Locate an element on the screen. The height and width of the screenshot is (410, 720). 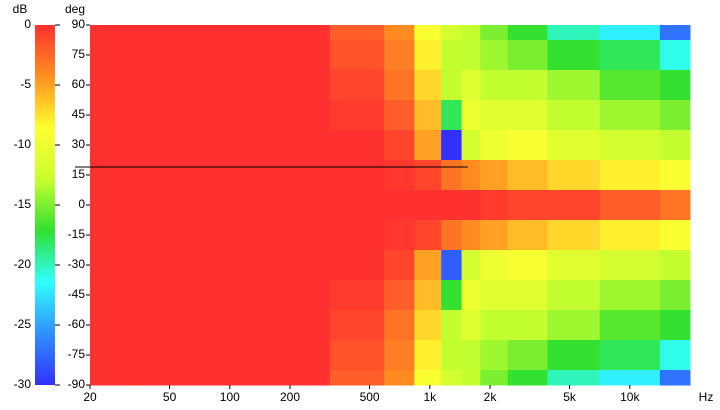
x-tick-label: 20 is located at coordinates (90, 397).